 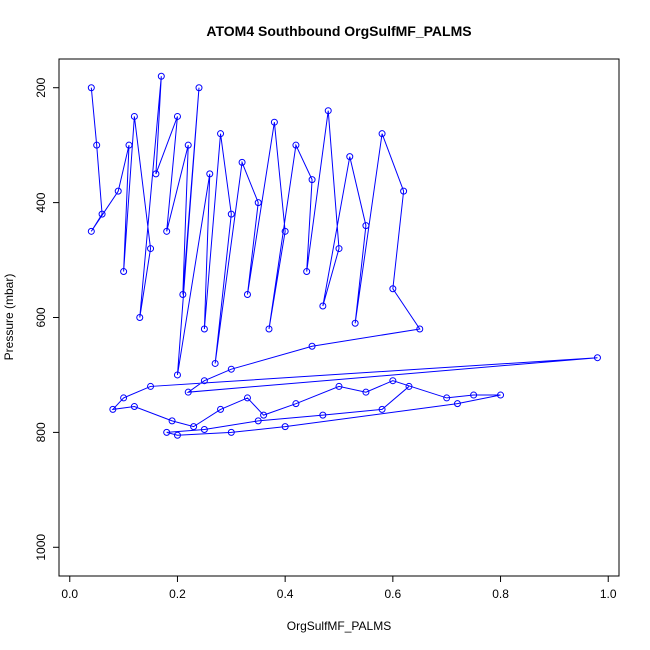 What do you see at coordinates (41, 317) in the screenshot?
I see `y-tick-label: 600` at bounding box center [41, 317].